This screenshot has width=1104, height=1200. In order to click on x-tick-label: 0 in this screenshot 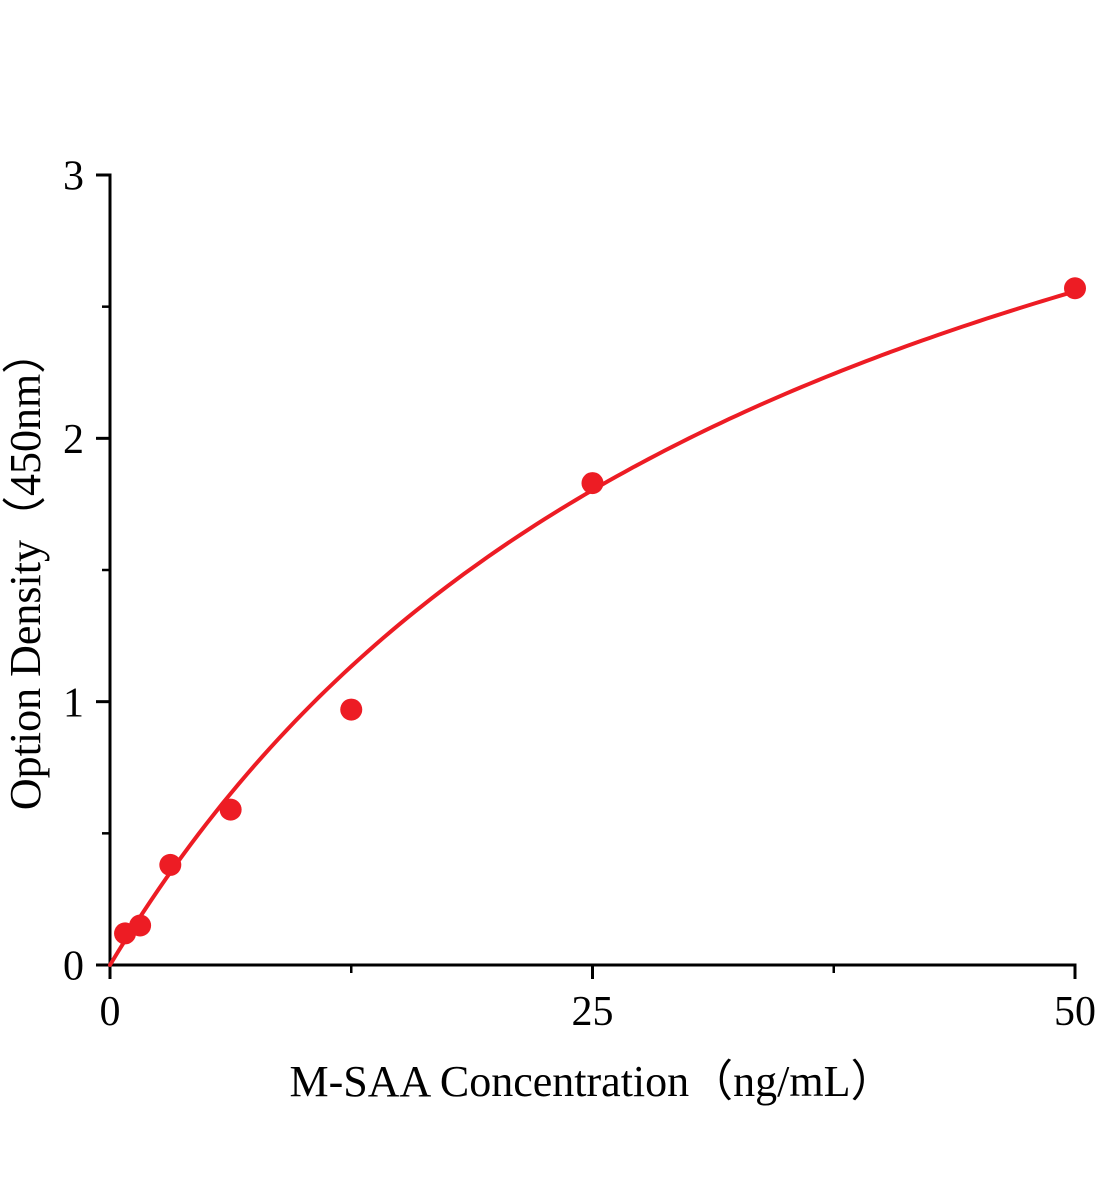, I will do `click(110, 1012)`.